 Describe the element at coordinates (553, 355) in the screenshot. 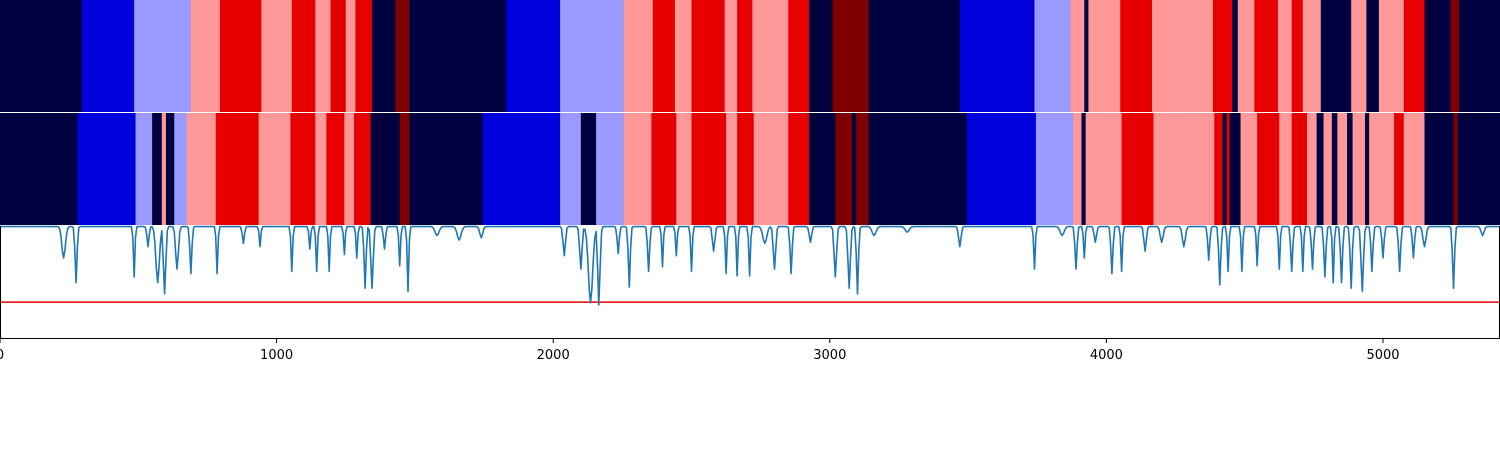

I see `x-tick-label: 2000` at that location.